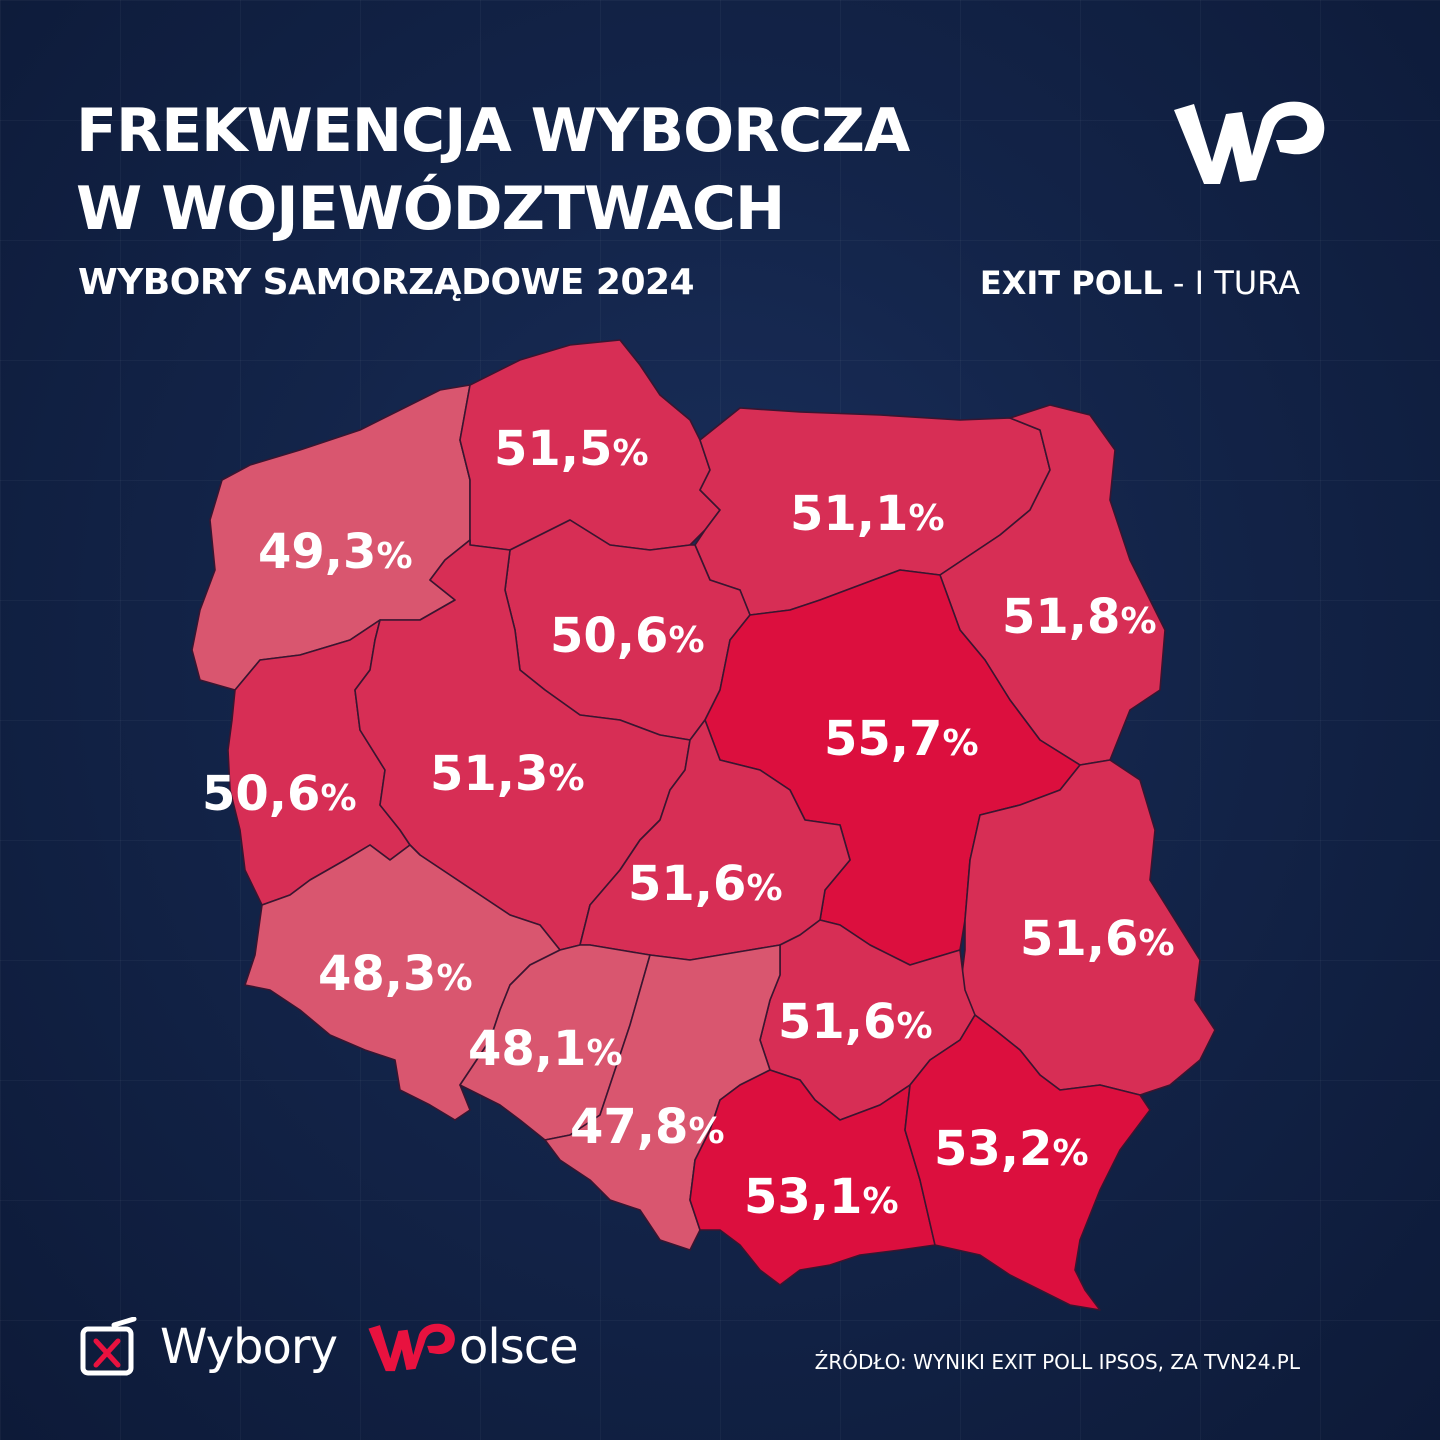 The height and width of the screenshot is (1440, 1440). What do you see at coordinates (880, 1201) in the screenshot?
I see `pct-malopolskie: %` at bounding box center [880, 1201].